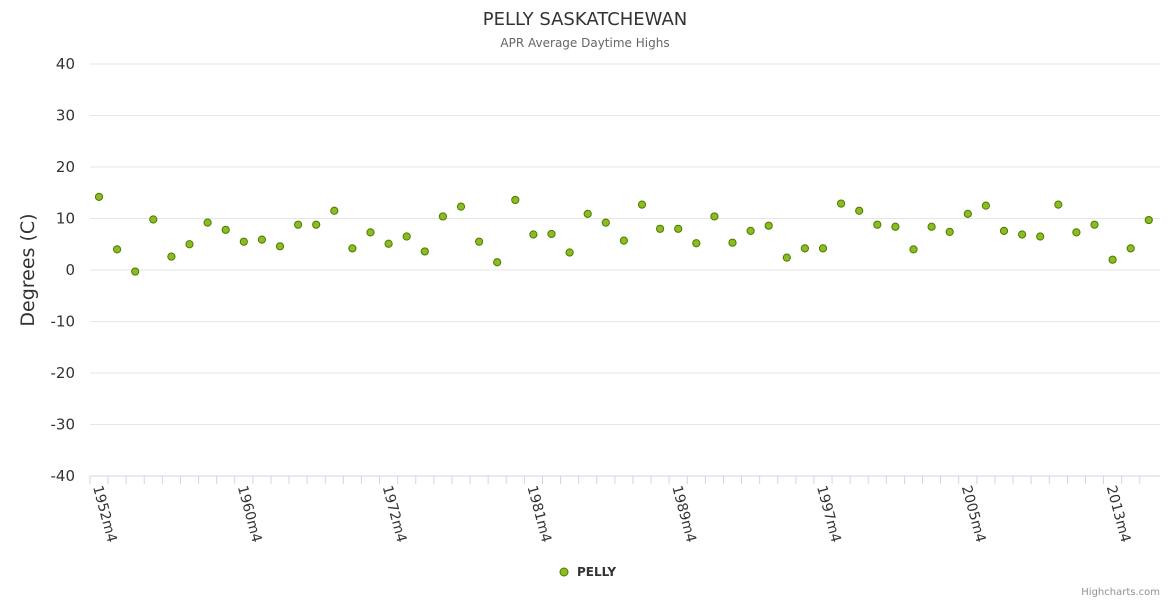 This screenshot has height=600, width=1170. Describe the element at coordinates (65, 116) in the screenshot. I see `y-tick-label: 30` at that location.